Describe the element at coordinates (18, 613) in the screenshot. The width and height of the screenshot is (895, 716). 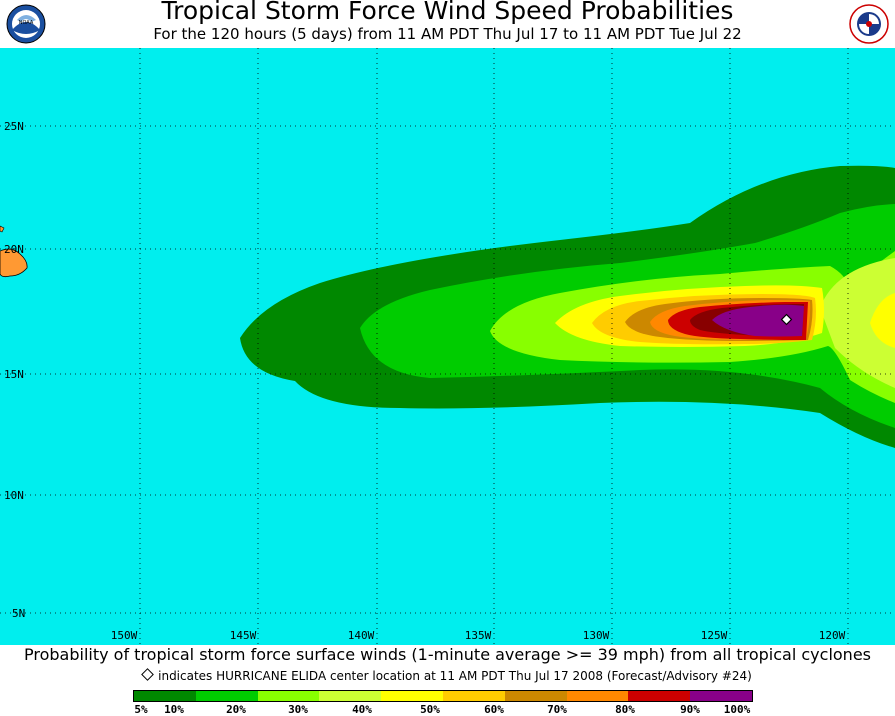
I see `lat-label-5n: 5N` at that location.